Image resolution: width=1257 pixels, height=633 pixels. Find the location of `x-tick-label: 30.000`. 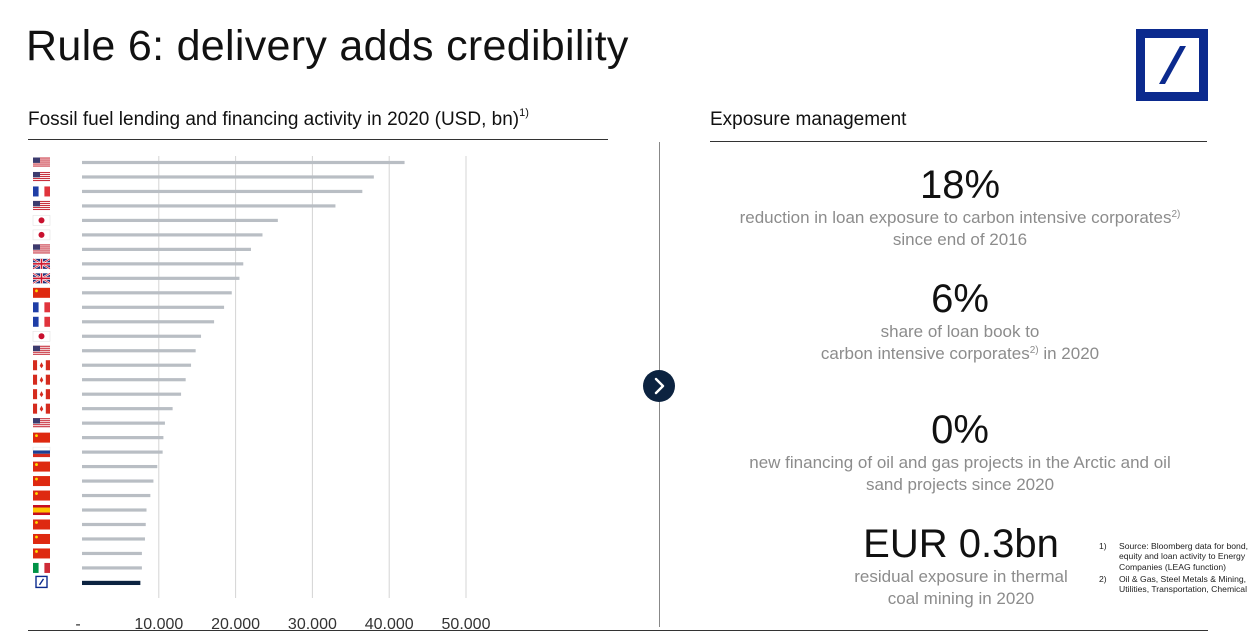

x-tick-label: 30.000 is located at coordinates (312, 623).